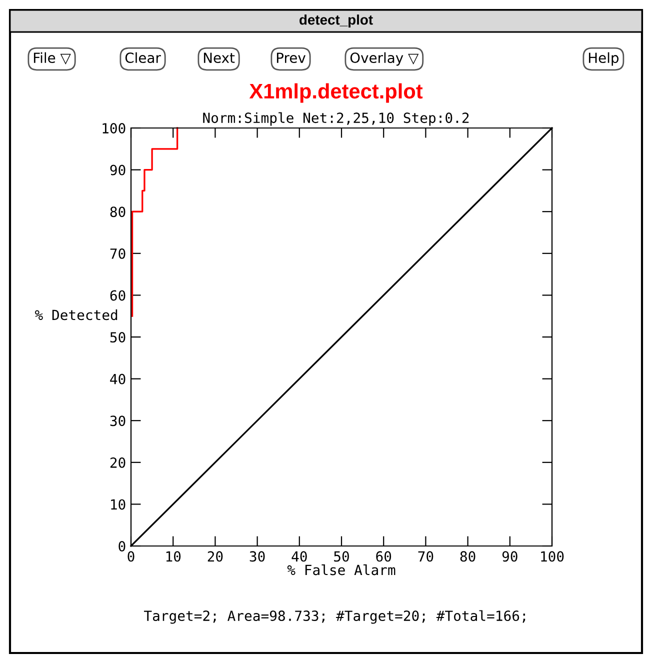 This screenshot has width=652, height=658. Describe the element at coordinates (122, 546) in the screenshot. I see `y-tick-label: 0` at that location.